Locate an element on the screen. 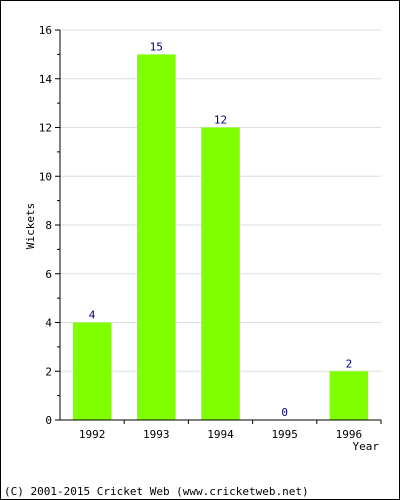 This screenshot has height=500, width=400. y-tick-label: 2 is located at coordinates (48, 371).